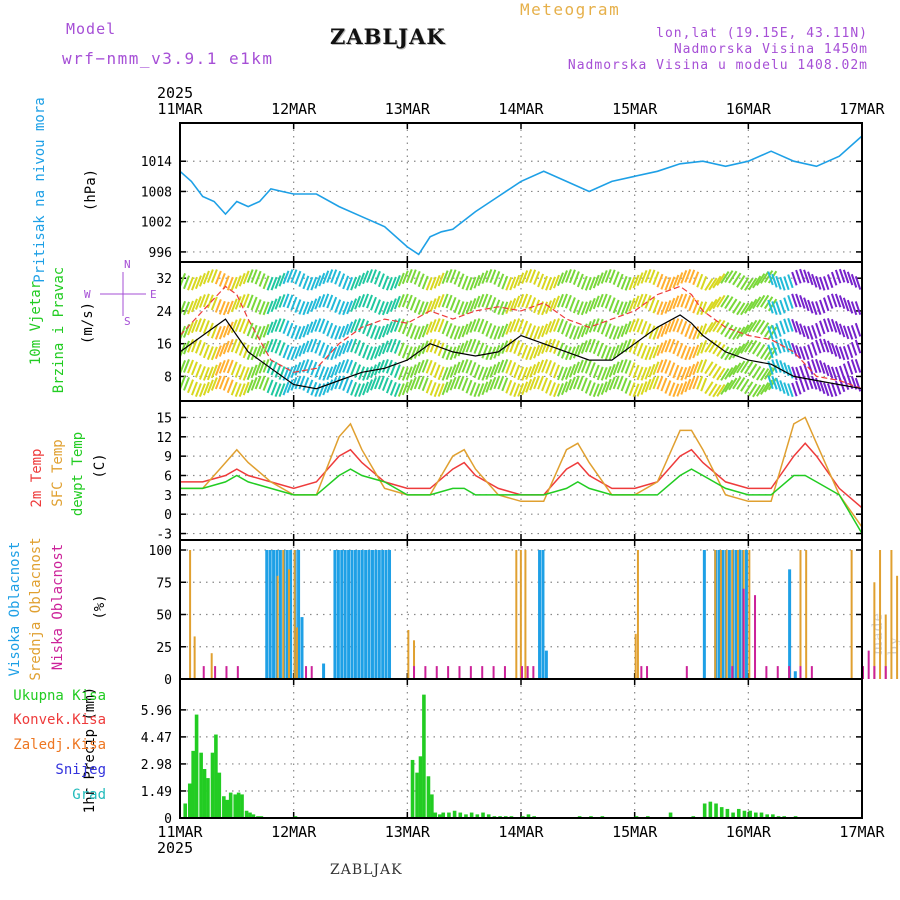  What do you see at coordinates (516, 614) in the screenshot?
I see `cloud-mid-bar` at bounding box center [516, 614].